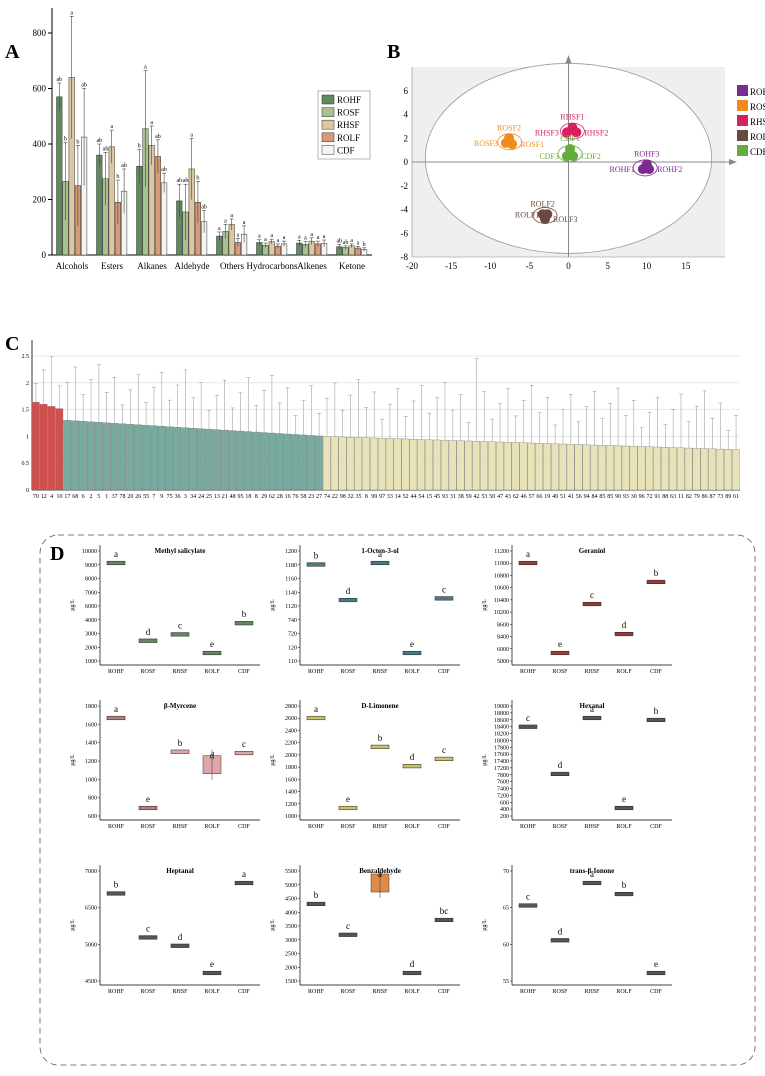 The height and width of the screenshot is (1076, 765). I want to click on c-x-tick-label: 16, so click(288, 497).